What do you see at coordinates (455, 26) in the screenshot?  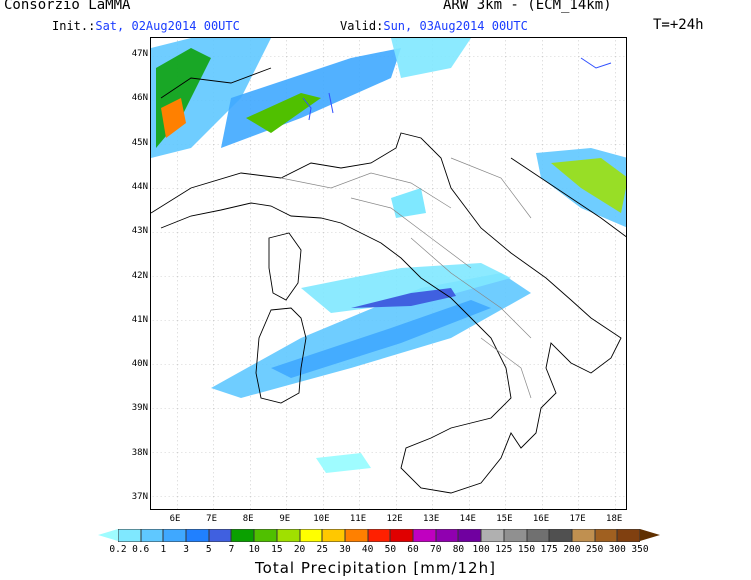 I see `valid-value: Sun, 03Aug2014 00UTC` at bounding box center [455, 26].